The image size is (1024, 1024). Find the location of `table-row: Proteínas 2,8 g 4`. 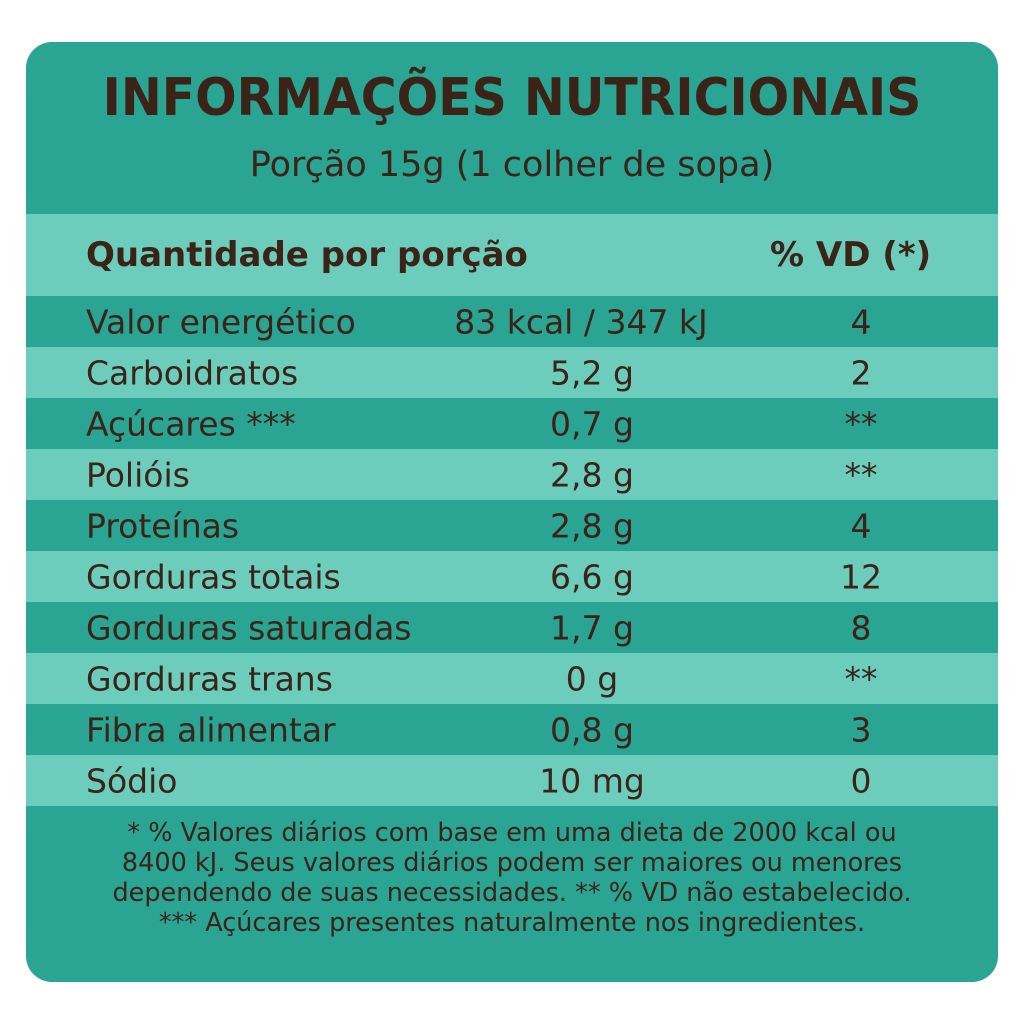

table-row: Proteínas 2,8 g 4 is located at coordinates (512, 525).